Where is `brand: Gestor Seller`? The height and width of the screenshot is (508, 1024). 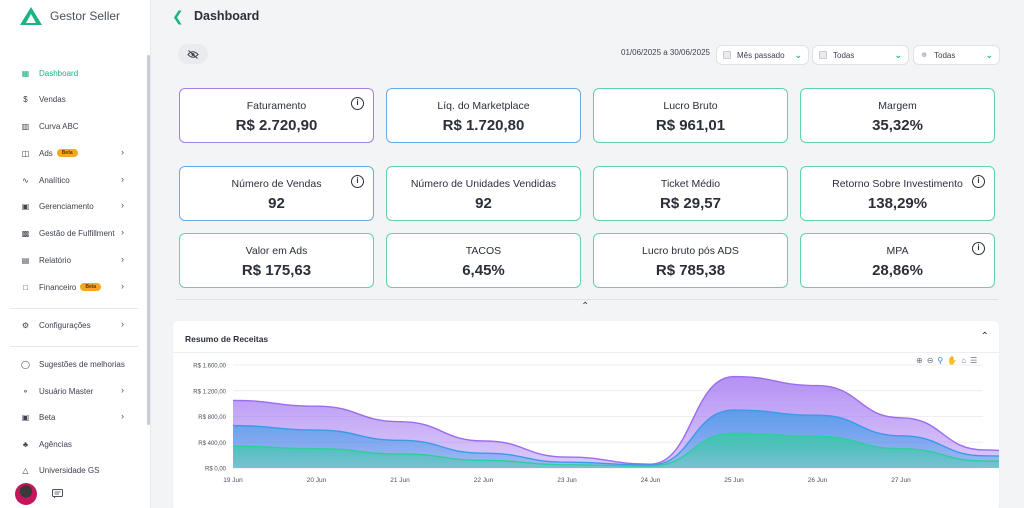
brand: Gestor Seller is located at coordinates (70, 16).